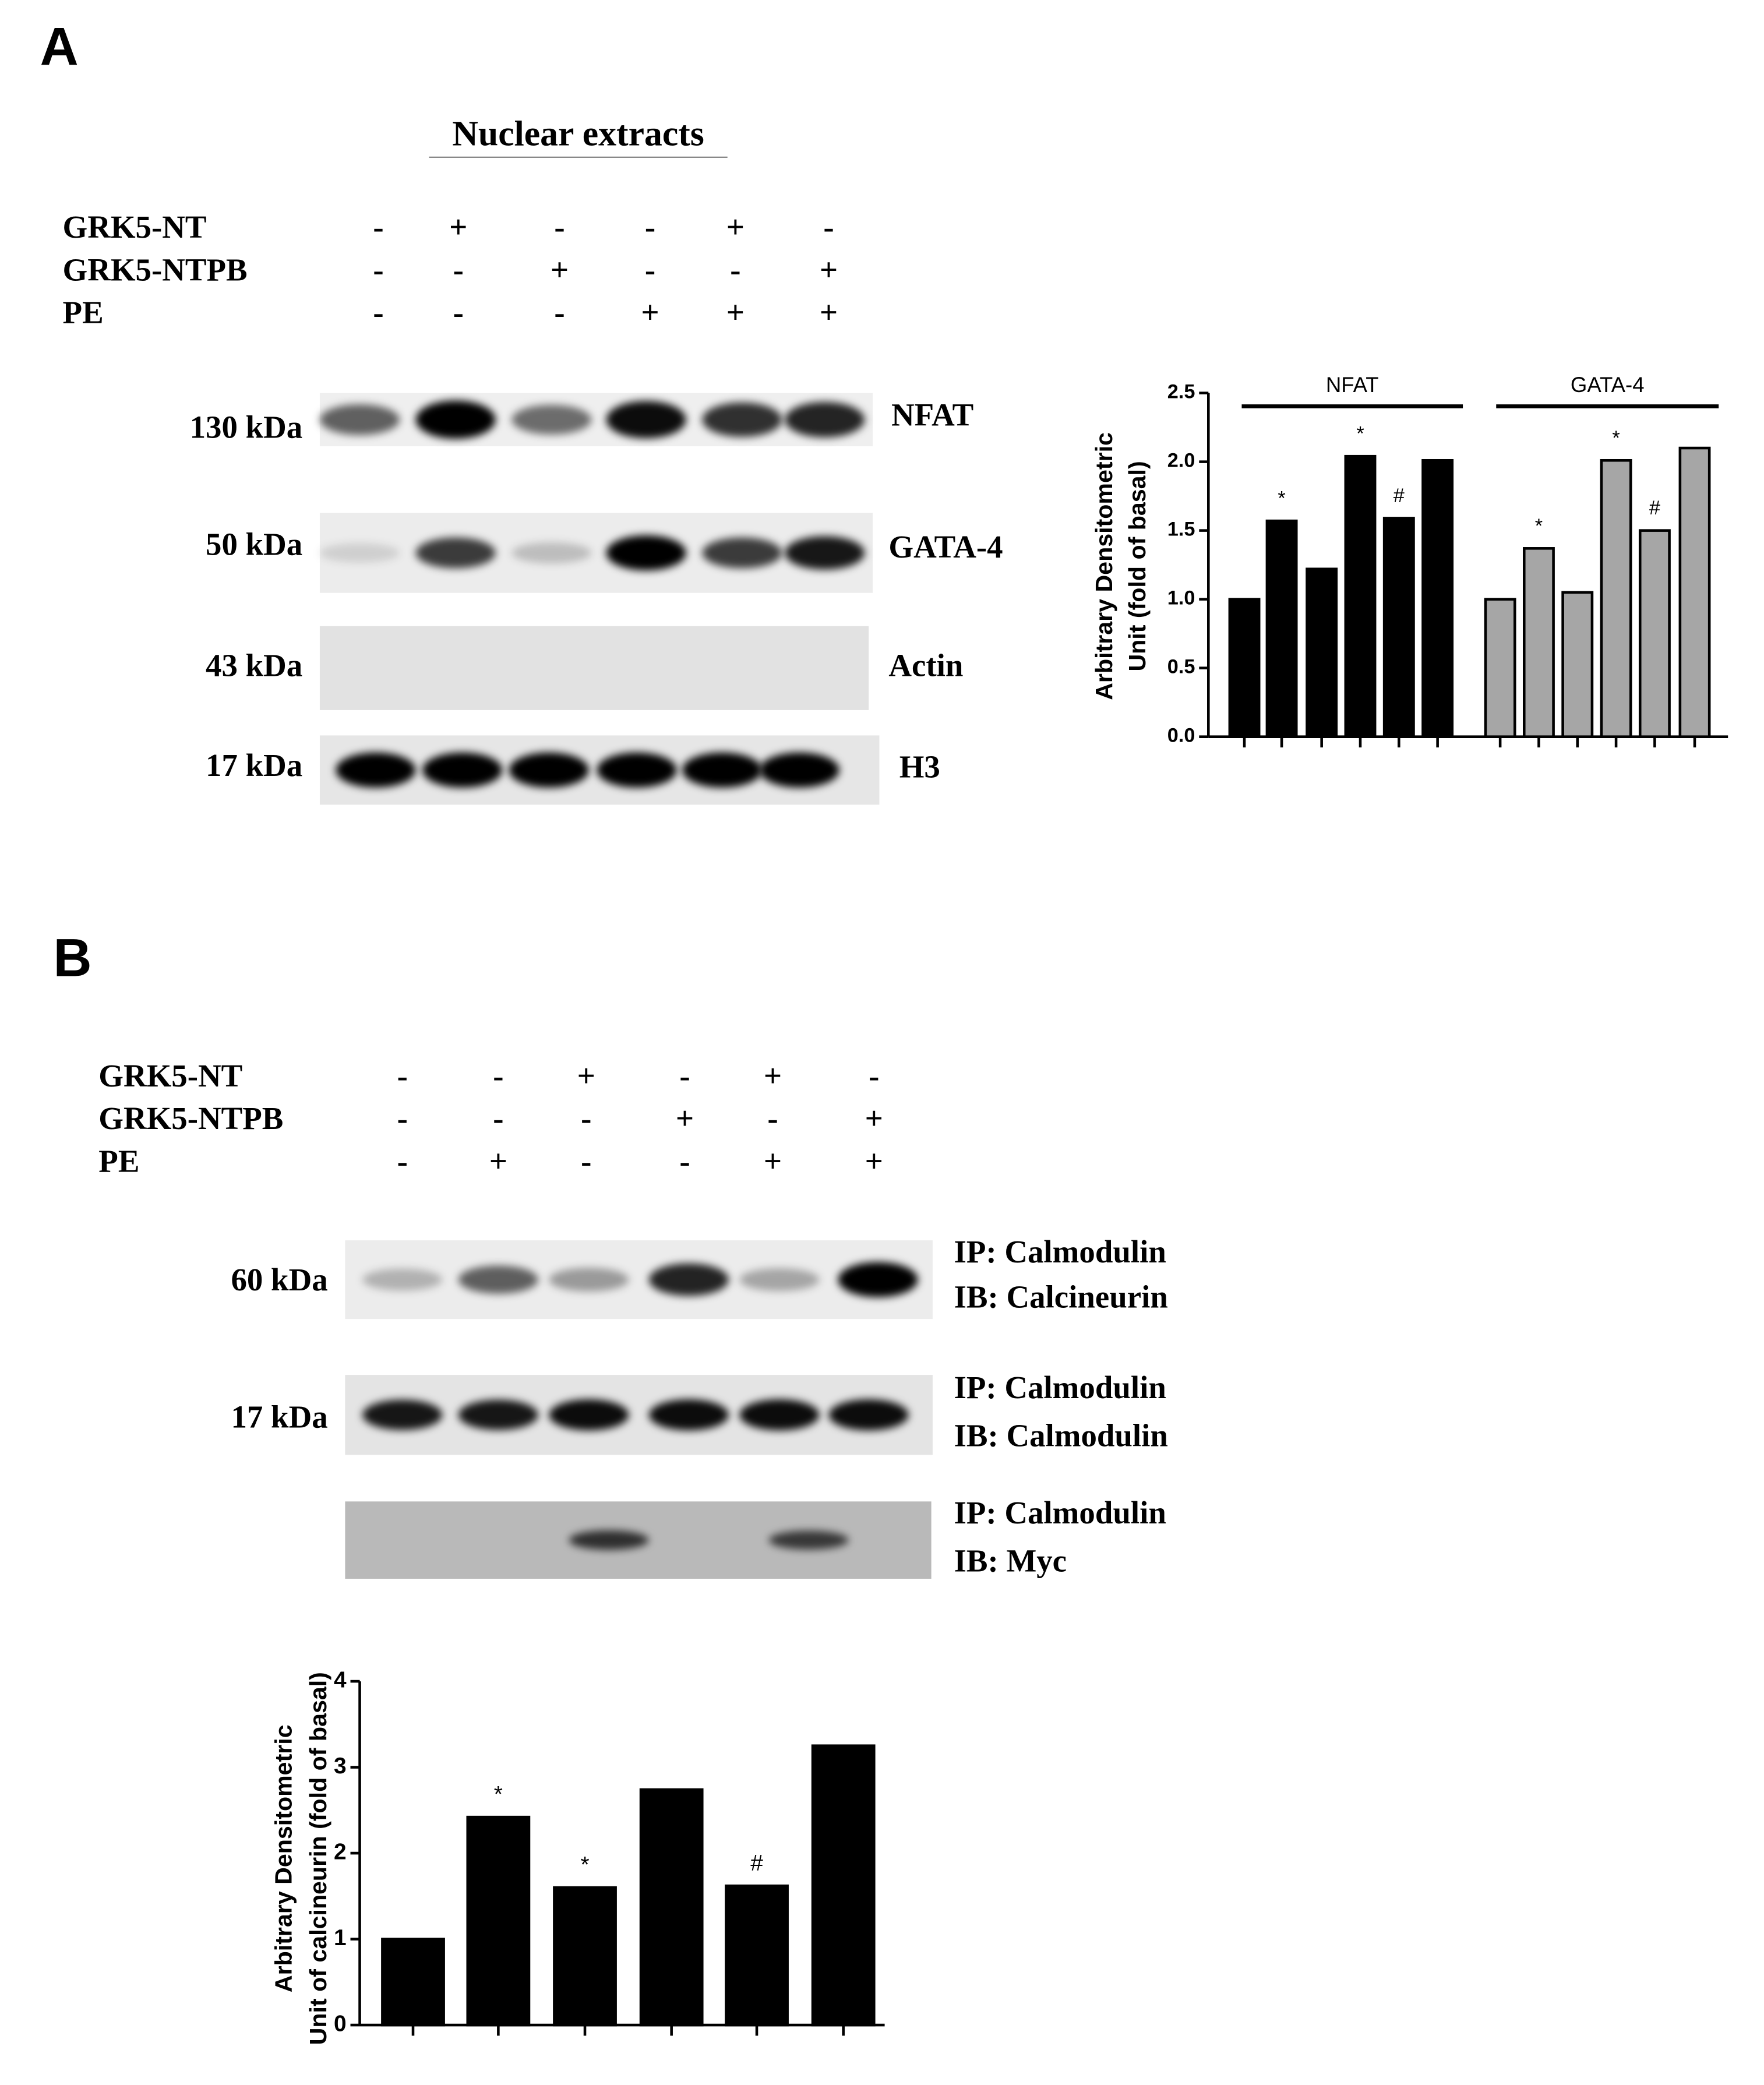 The height and width of the screenshot is (2085, 1764). What do you see at coordinates (254, 544) in the screenshot?
I see `blot-size: 50 kDa` at bounding box center [254, 544].